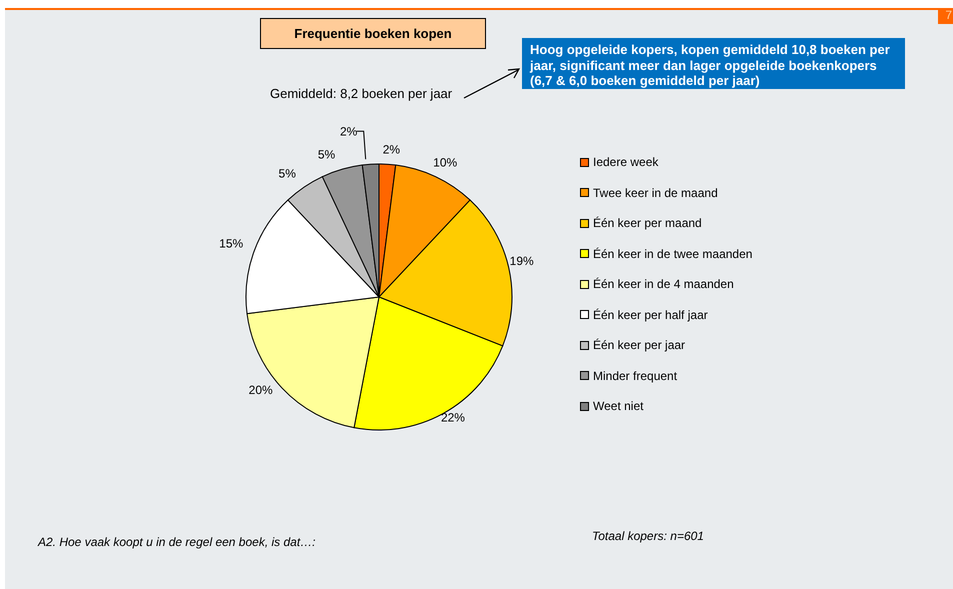 The height and width of the screenshot is (589, 953). What do you see at coordinates (361, 93) in the screenshot?
I see `text: Gemiddeld: 8,2 boeken per jaar` at bounding box center [361, 93].